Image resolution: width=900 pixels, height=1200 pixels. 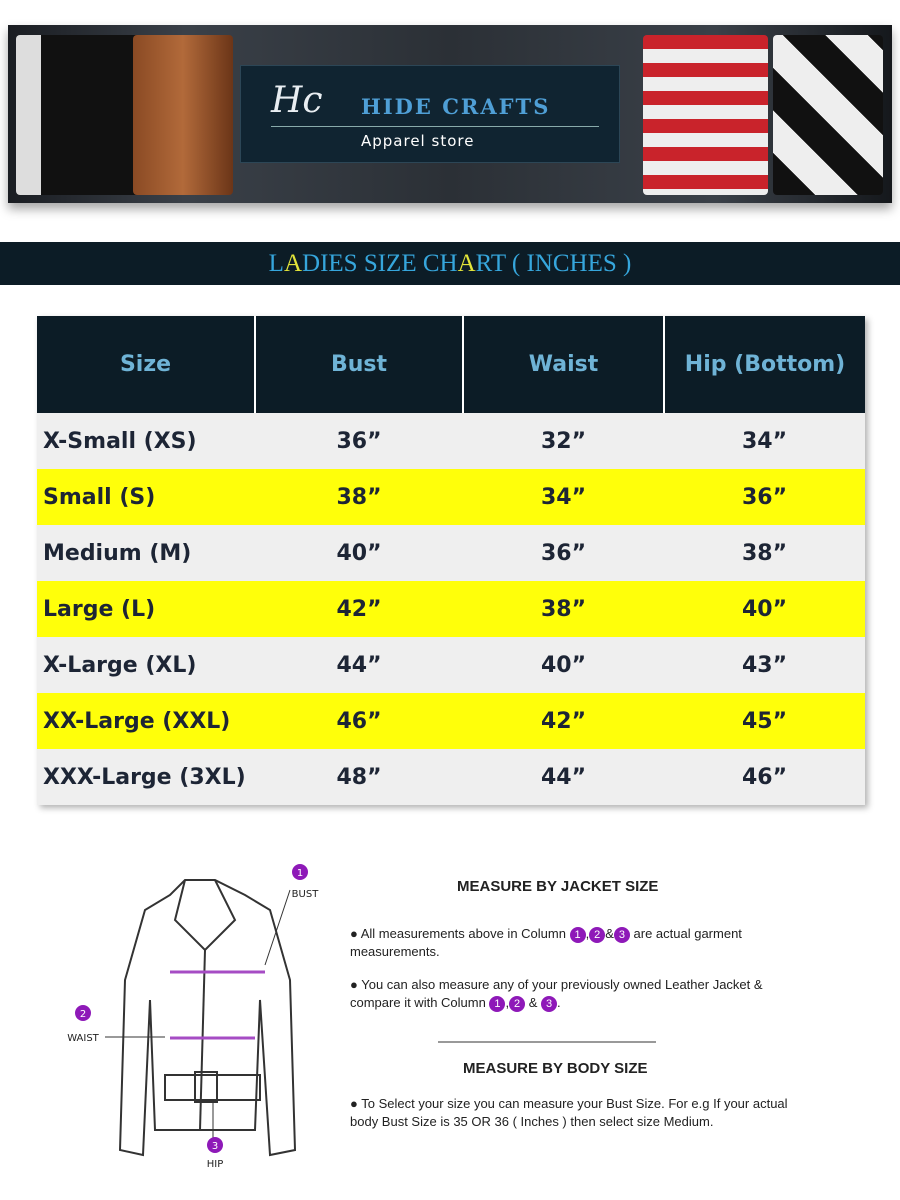 I want to click on table-row: X-Large (XL) 44” 40” 43”, so click(x=451, y=665).